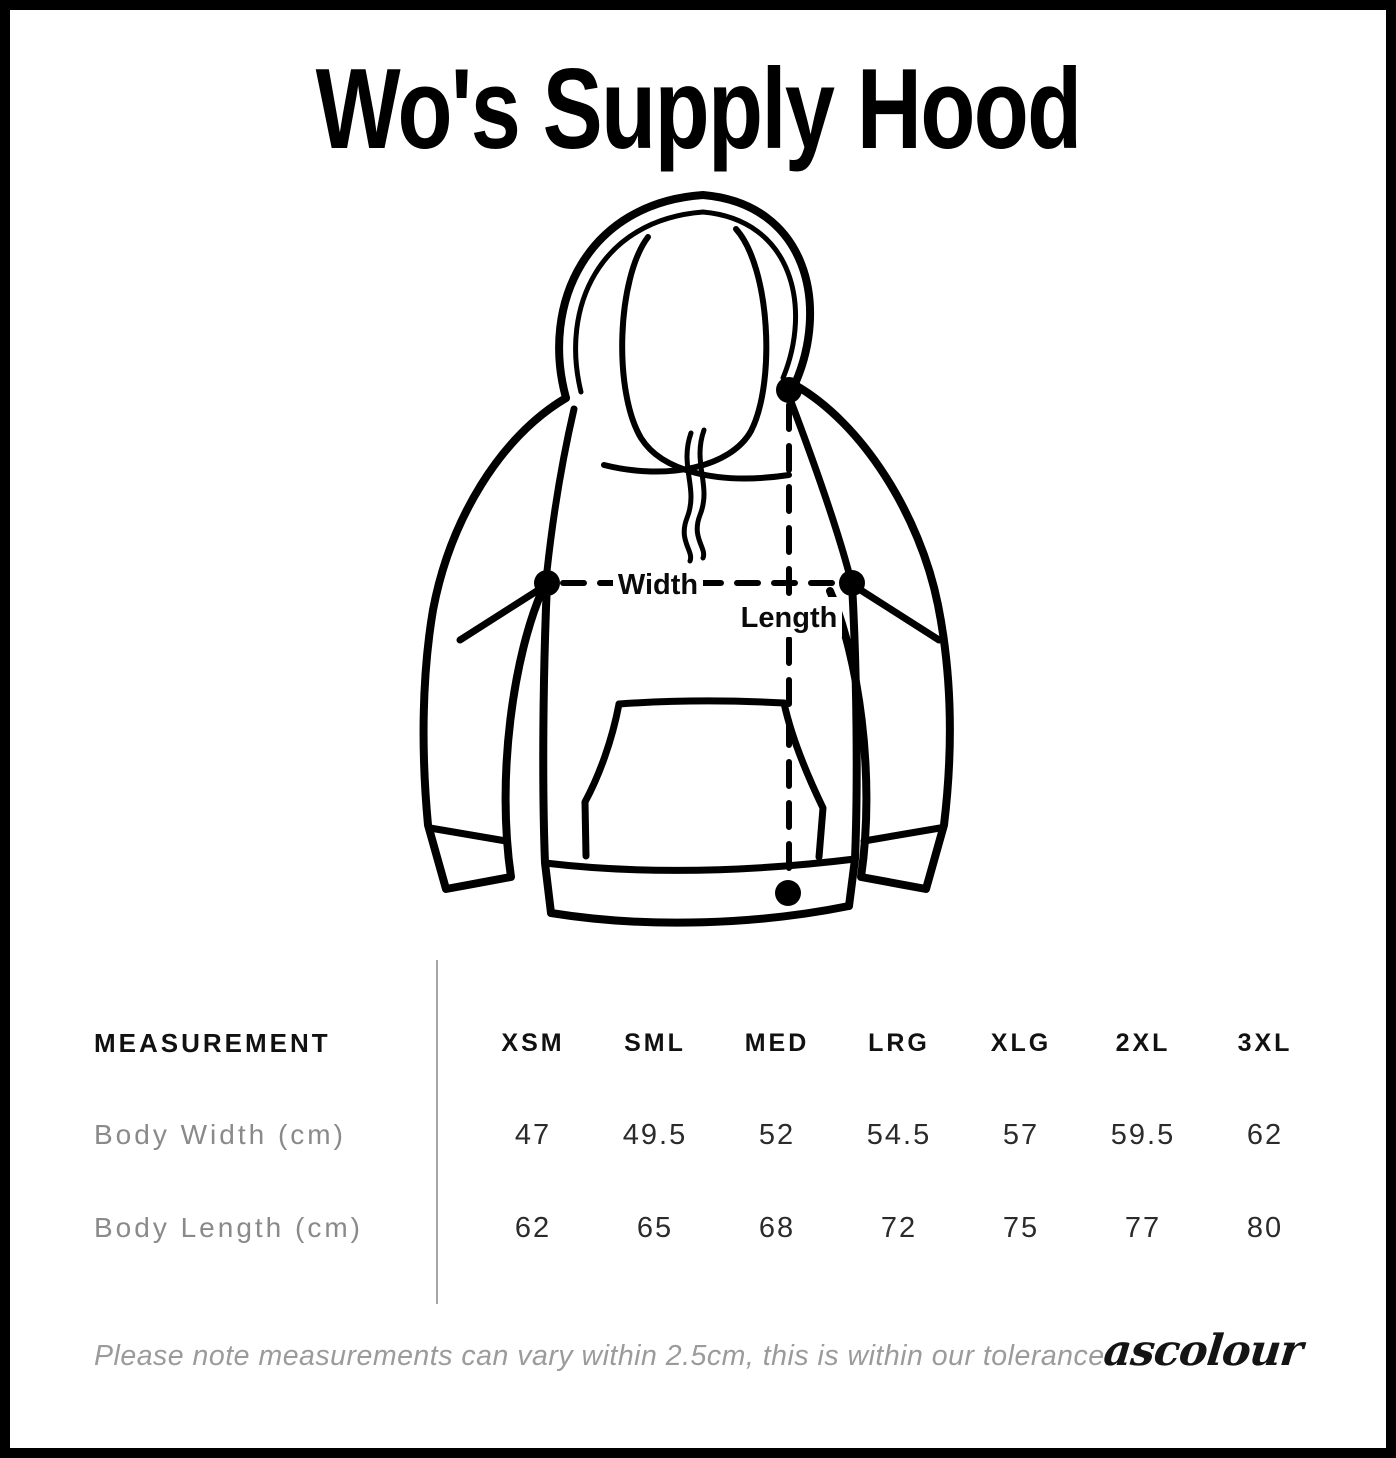 The height and width of the screenshot is (1458, 1396). I want to click on hem-bottom-line, so click(700, 914).